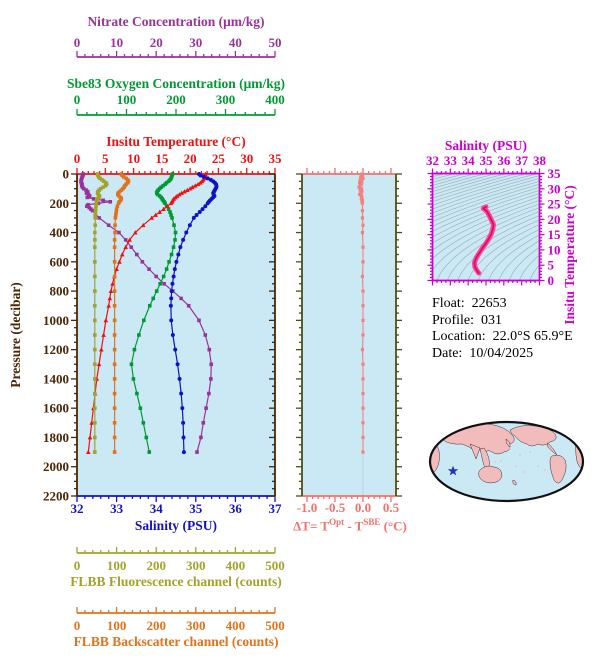 The width and height of the screenshot is (609, 663). I want to click on svg-text: 600, so click(60, 261).